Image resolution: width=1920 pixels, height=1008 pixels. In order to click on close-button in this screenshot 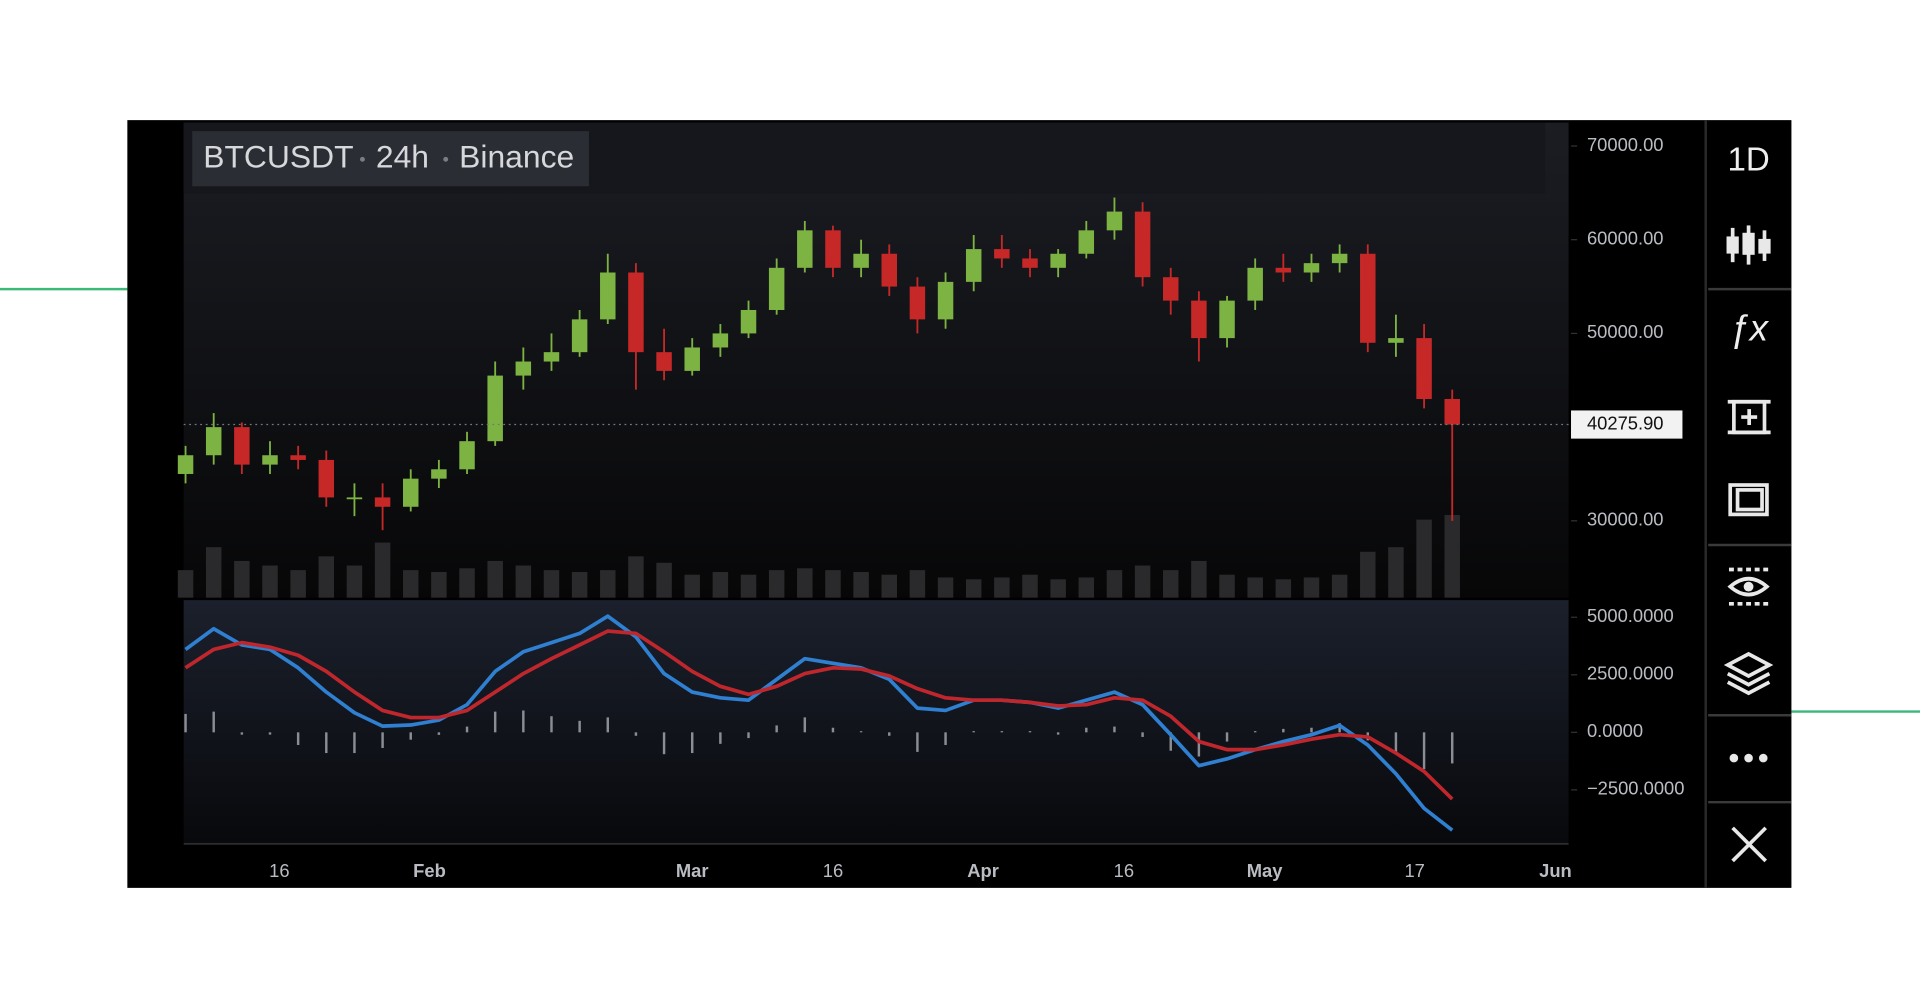, I will do `click(1749, 844)`.